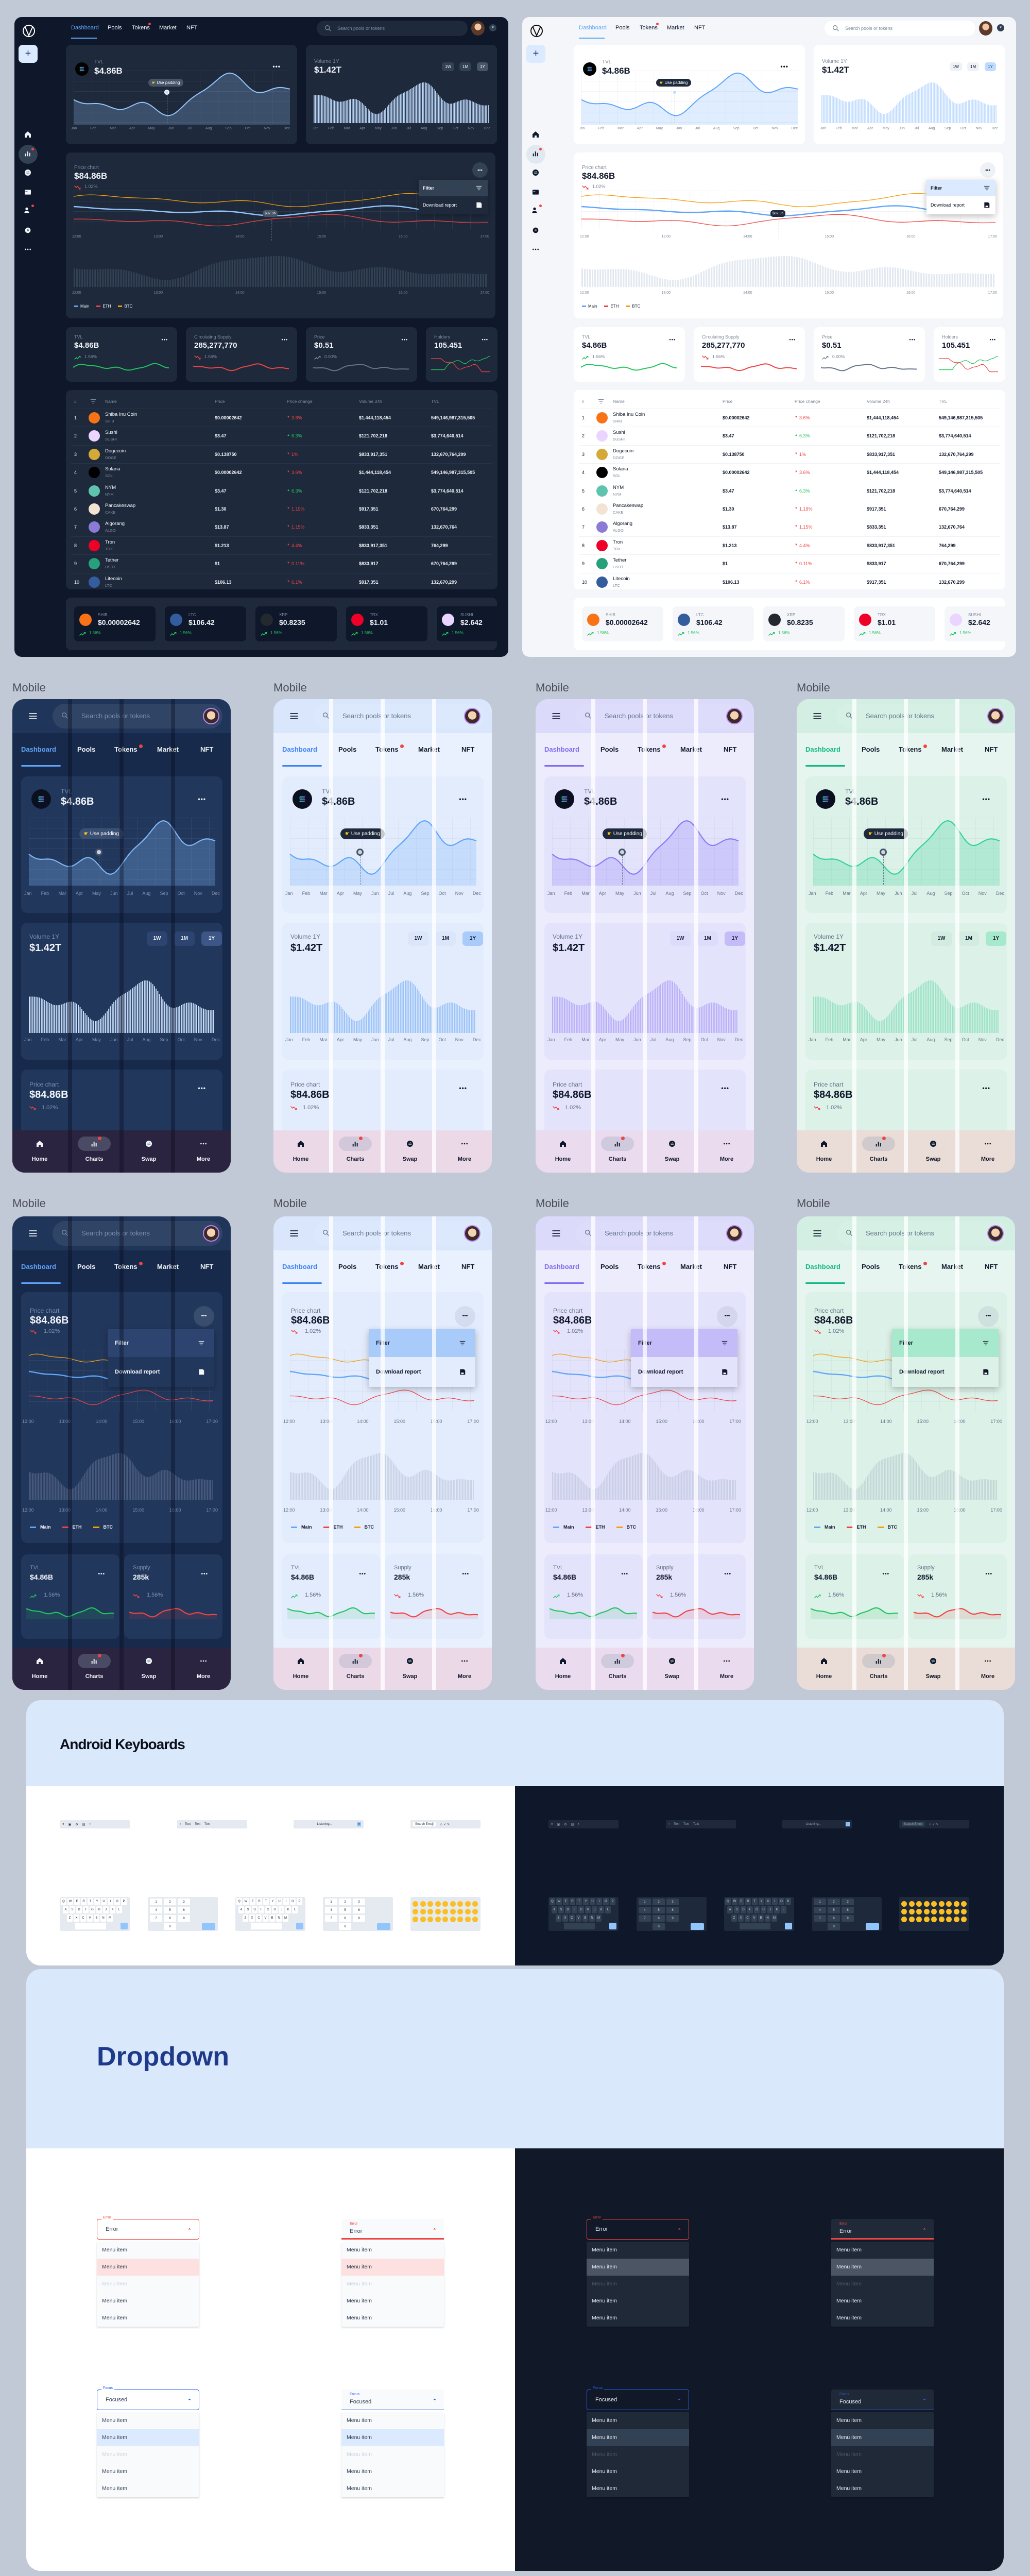  What do you see at coordinates (29, 154) in the screenshot?
I see `sidebar-chart-icon` at bounding box center [29, 154].